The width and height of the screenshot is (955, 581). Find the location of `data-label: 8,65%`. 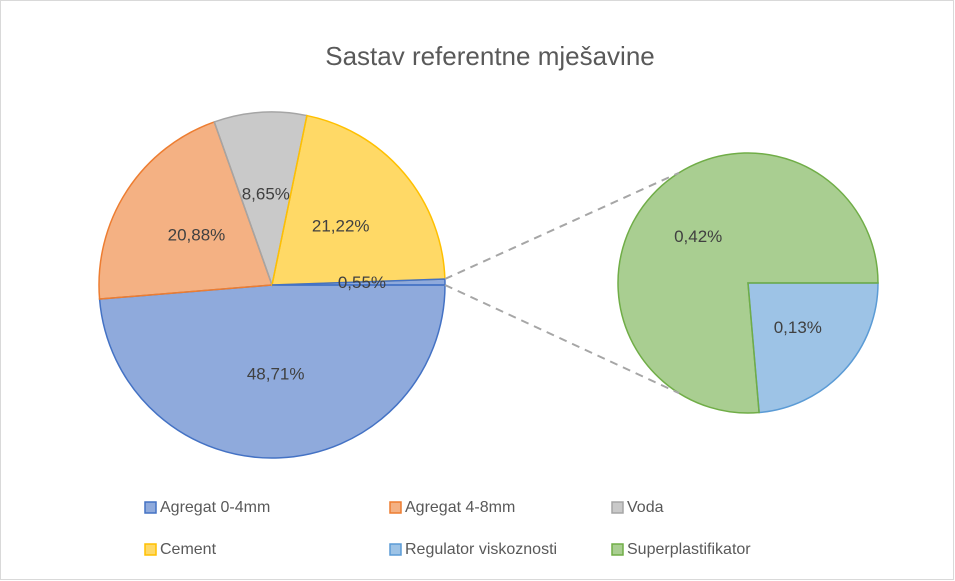

data-label: 8,65% is located at coordinates (266, 194).